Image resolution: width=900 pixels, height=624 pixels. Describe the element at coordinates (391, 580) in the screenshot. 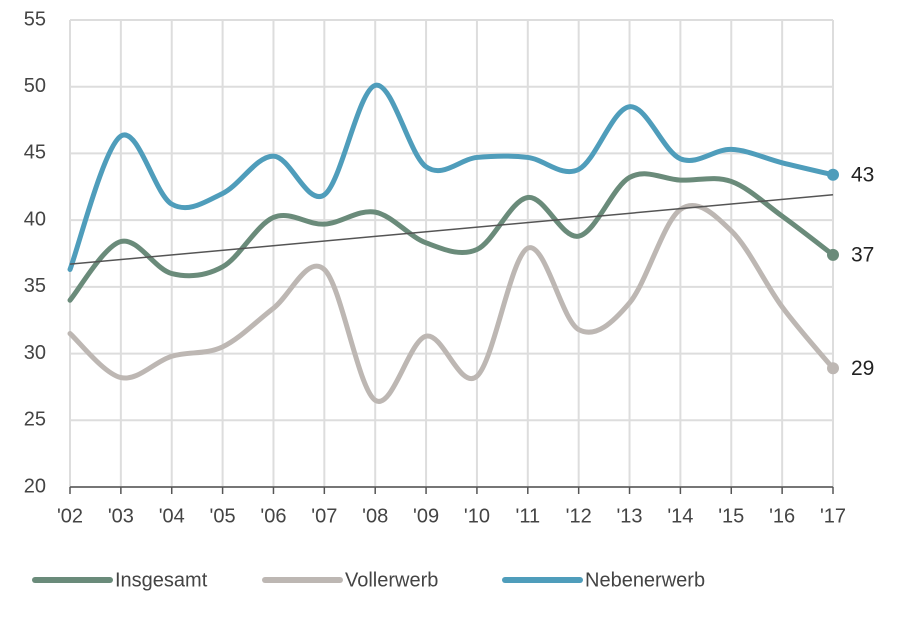

I see `legend-label: Vollerwerb` at that location.